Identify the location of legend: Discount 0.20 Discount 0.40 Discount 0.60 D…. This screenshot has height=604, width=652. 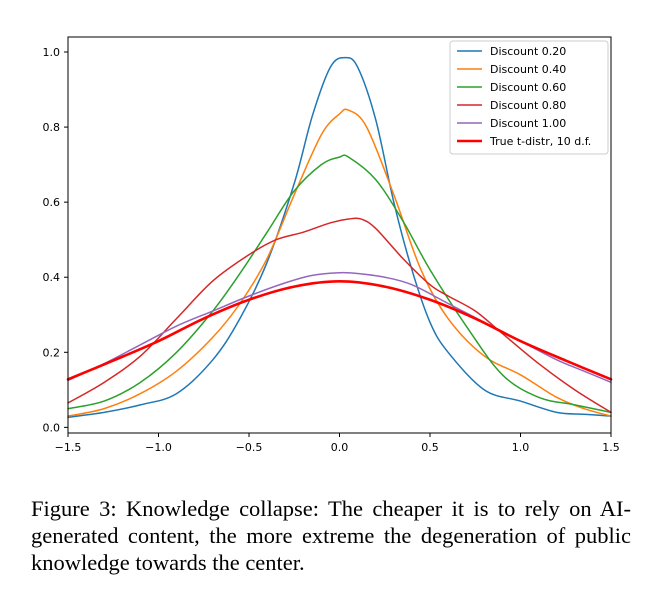
(529, 97).